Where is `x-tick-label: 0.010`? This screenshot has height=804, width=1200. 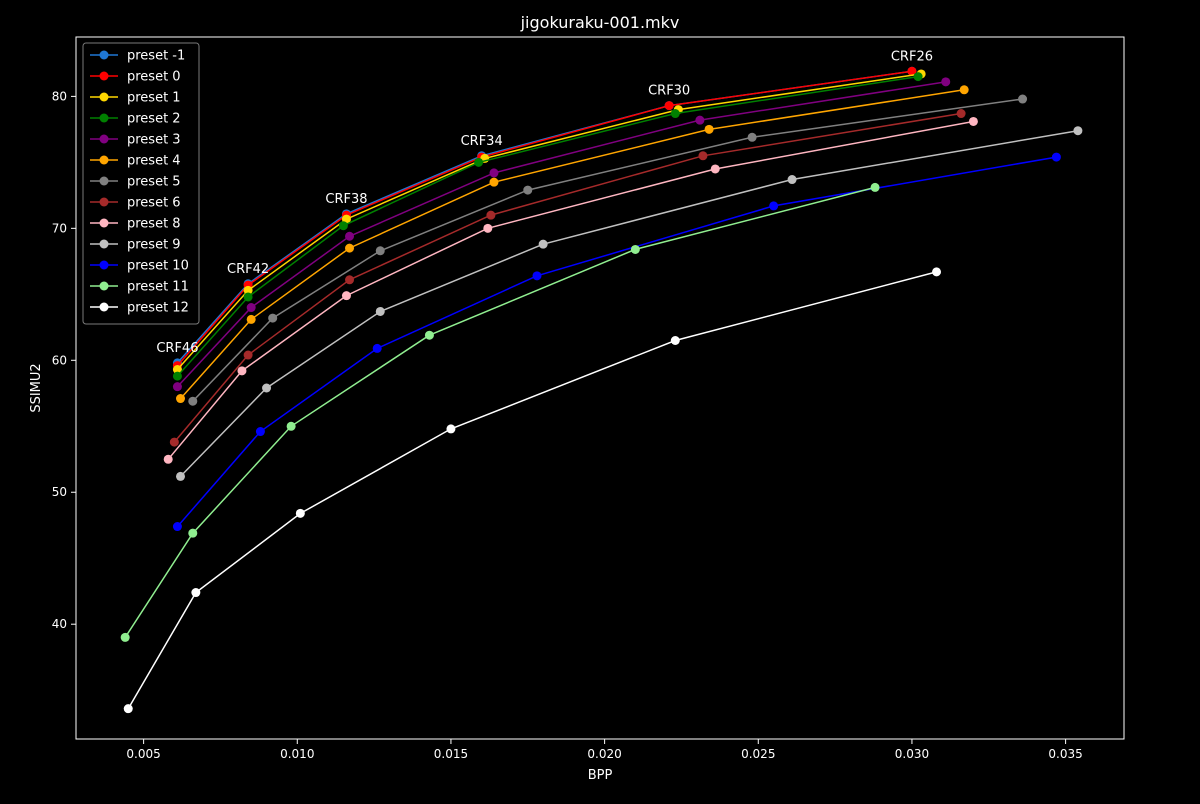 x-tick-label: 0.010 is located at coordinates (297, 754).